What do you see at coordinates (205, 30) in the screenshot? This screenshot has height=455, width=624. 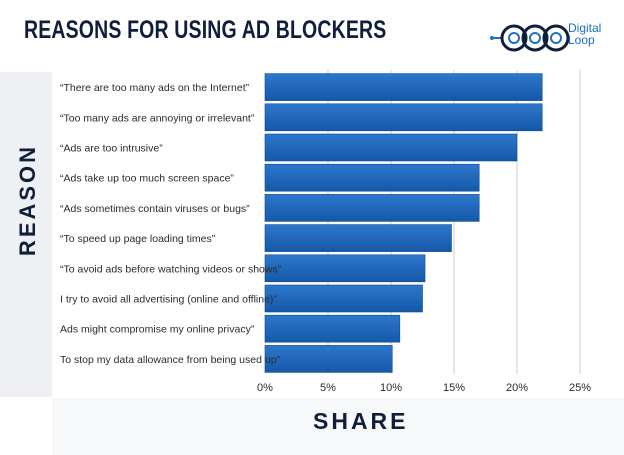 I see `page-title: REASONS FOR USING AD BLOCKERS` at bounding box center [205, 30].